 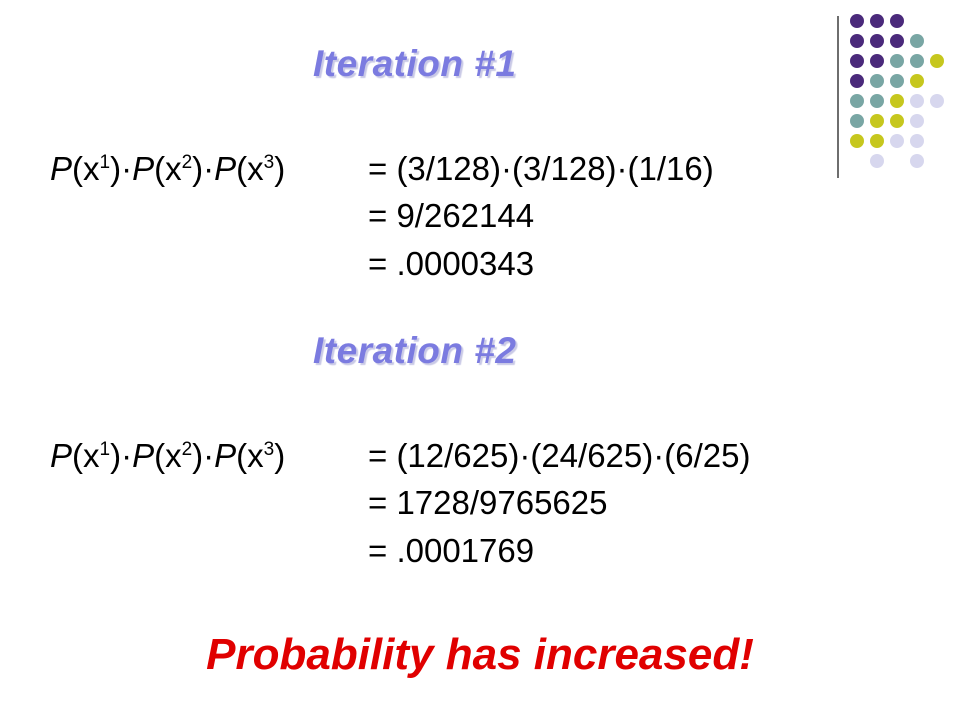 I want to click on iteration-2-lhs: P(x1)·P(x2)·P(x3), so click(x=167, y=456).